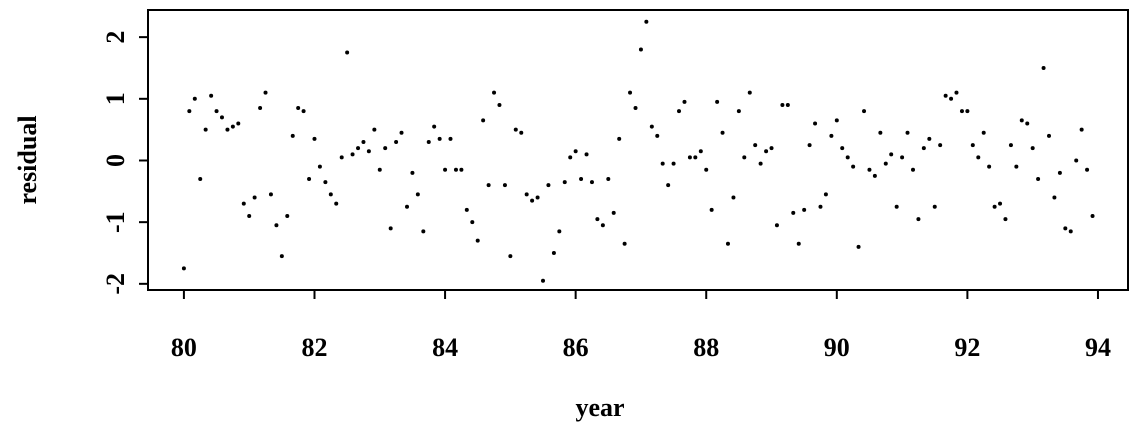 This screenshot has width=1130, height=429. Describe the element at coordinates (27, 159) in the screenshot. I see `y-axis-label: residual` at that location.